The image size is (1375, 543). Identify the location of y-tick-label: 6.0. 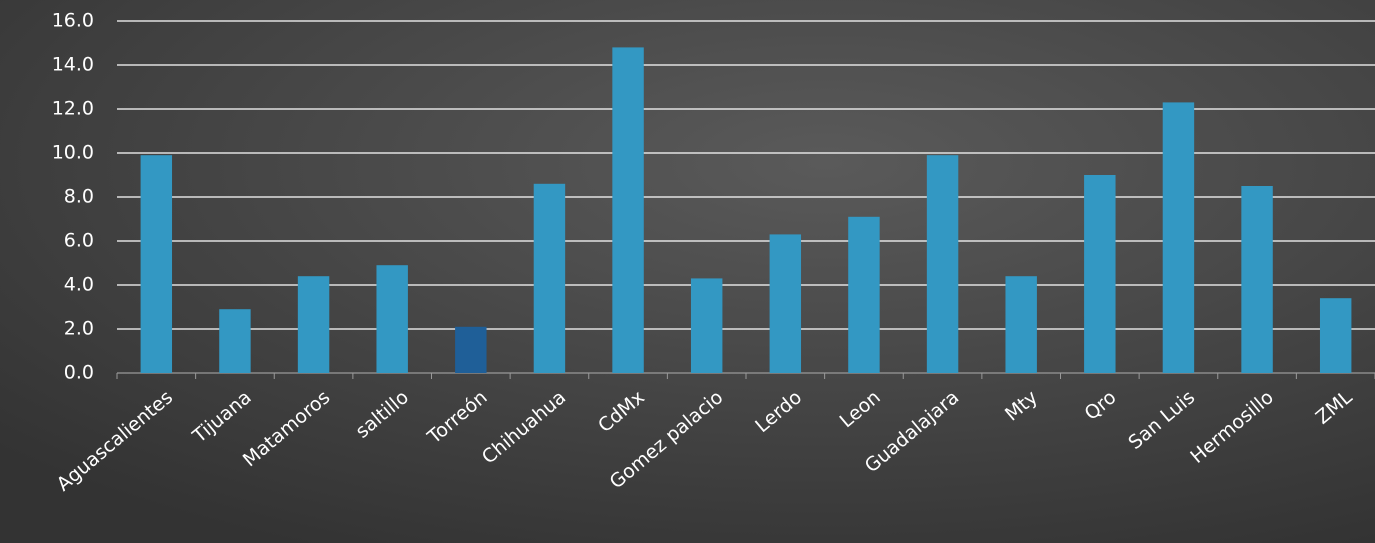
(79, 241).